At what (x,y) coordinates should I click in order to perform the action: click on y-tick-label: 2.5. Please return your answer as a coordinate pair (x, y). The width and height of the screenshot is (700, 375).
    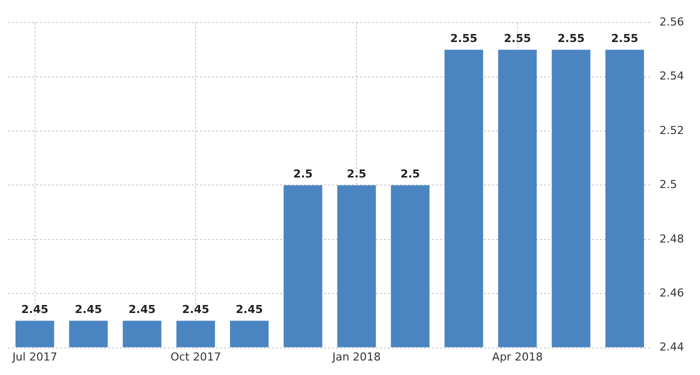
    Looking at the image, I should click on (669, 185).